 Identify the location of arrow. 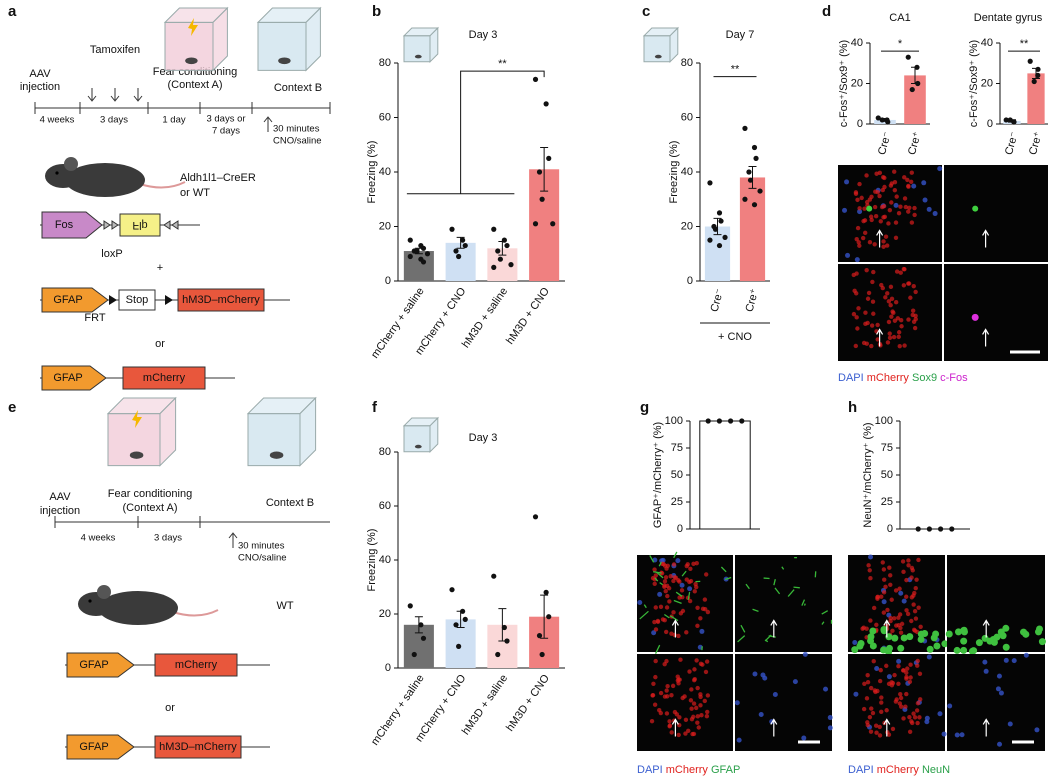
(233, 540).